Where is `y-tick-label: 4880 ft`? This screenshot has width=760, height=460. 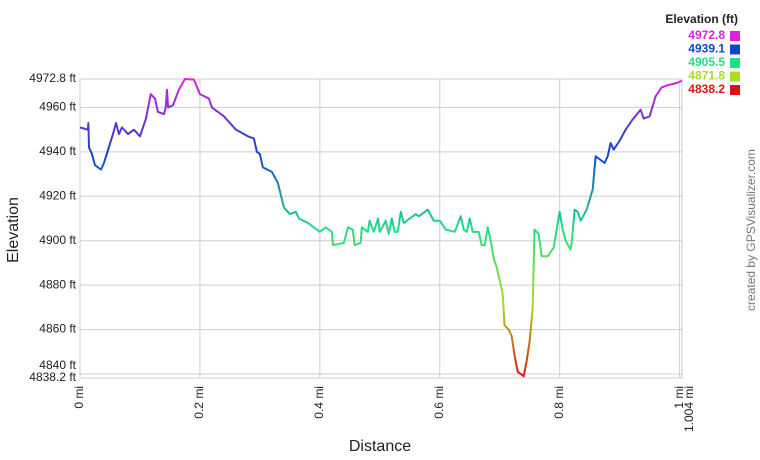
y-tick-label: 4880 ft is located at coordinates (57, 284).